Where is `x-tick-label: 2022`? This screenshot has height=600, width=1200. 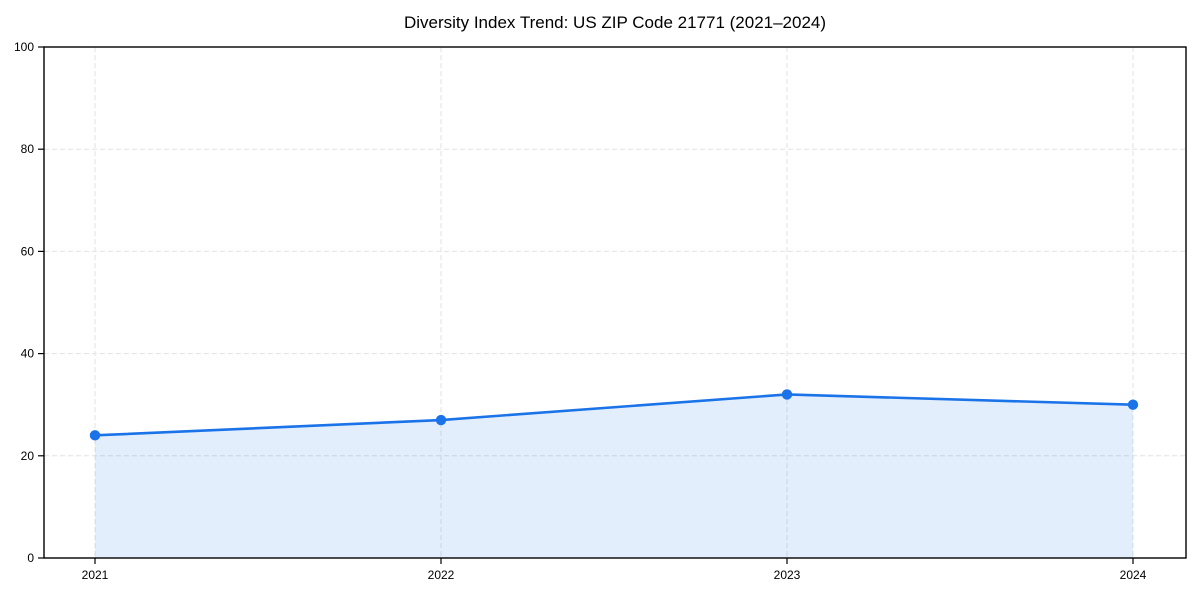
x-tick-label: 2022 is located at coordinates (441, 575).